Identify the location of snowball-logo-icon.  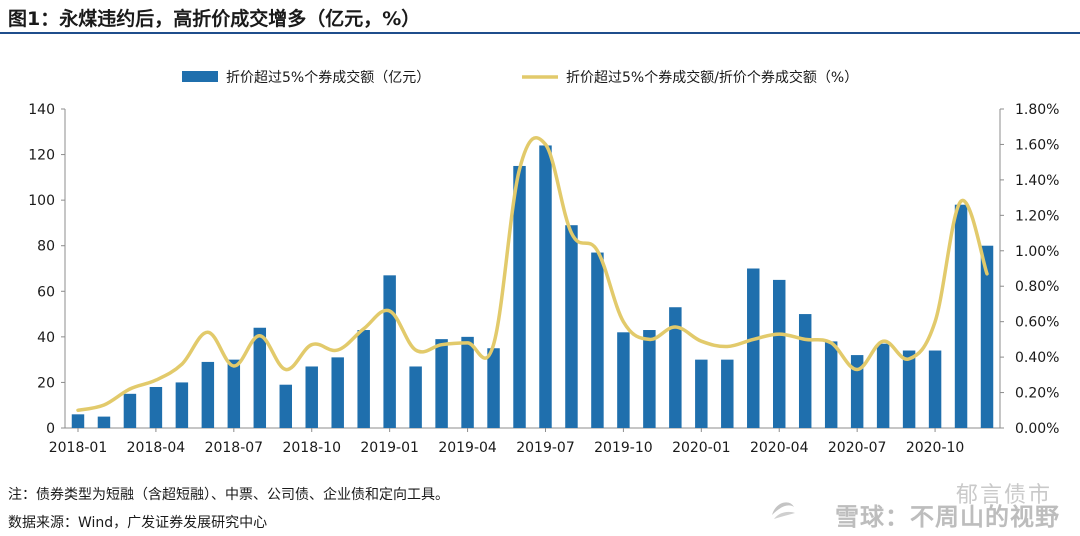
(783, 510).